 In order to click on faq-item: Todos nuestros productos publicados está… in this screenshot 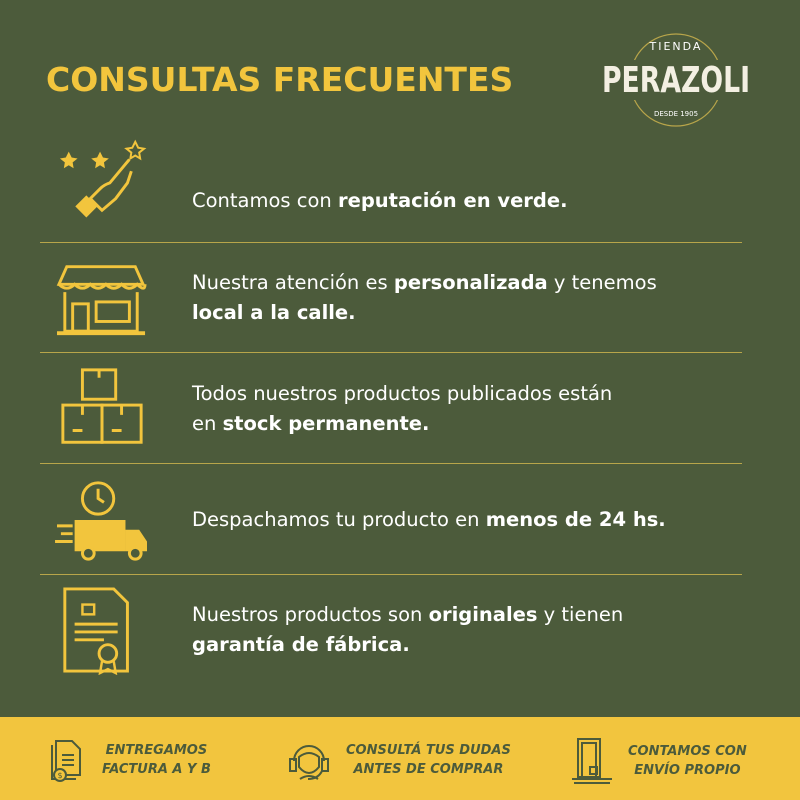, I will do `click(391, 408)`.